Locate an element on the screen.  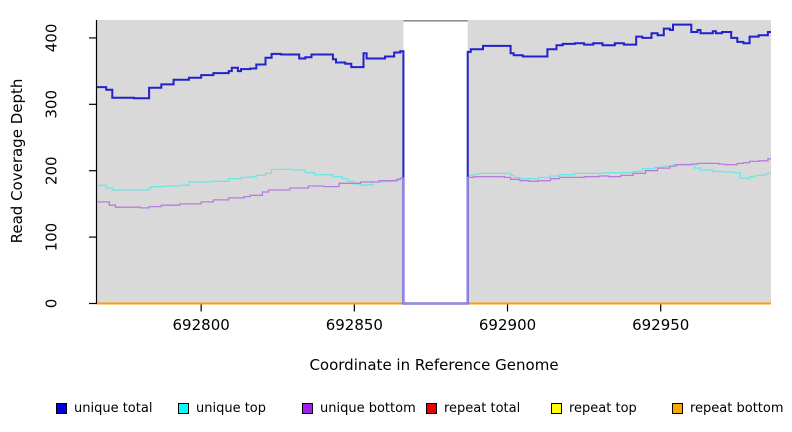
y-tick-label: 100 is located at coordinates (52, 237).